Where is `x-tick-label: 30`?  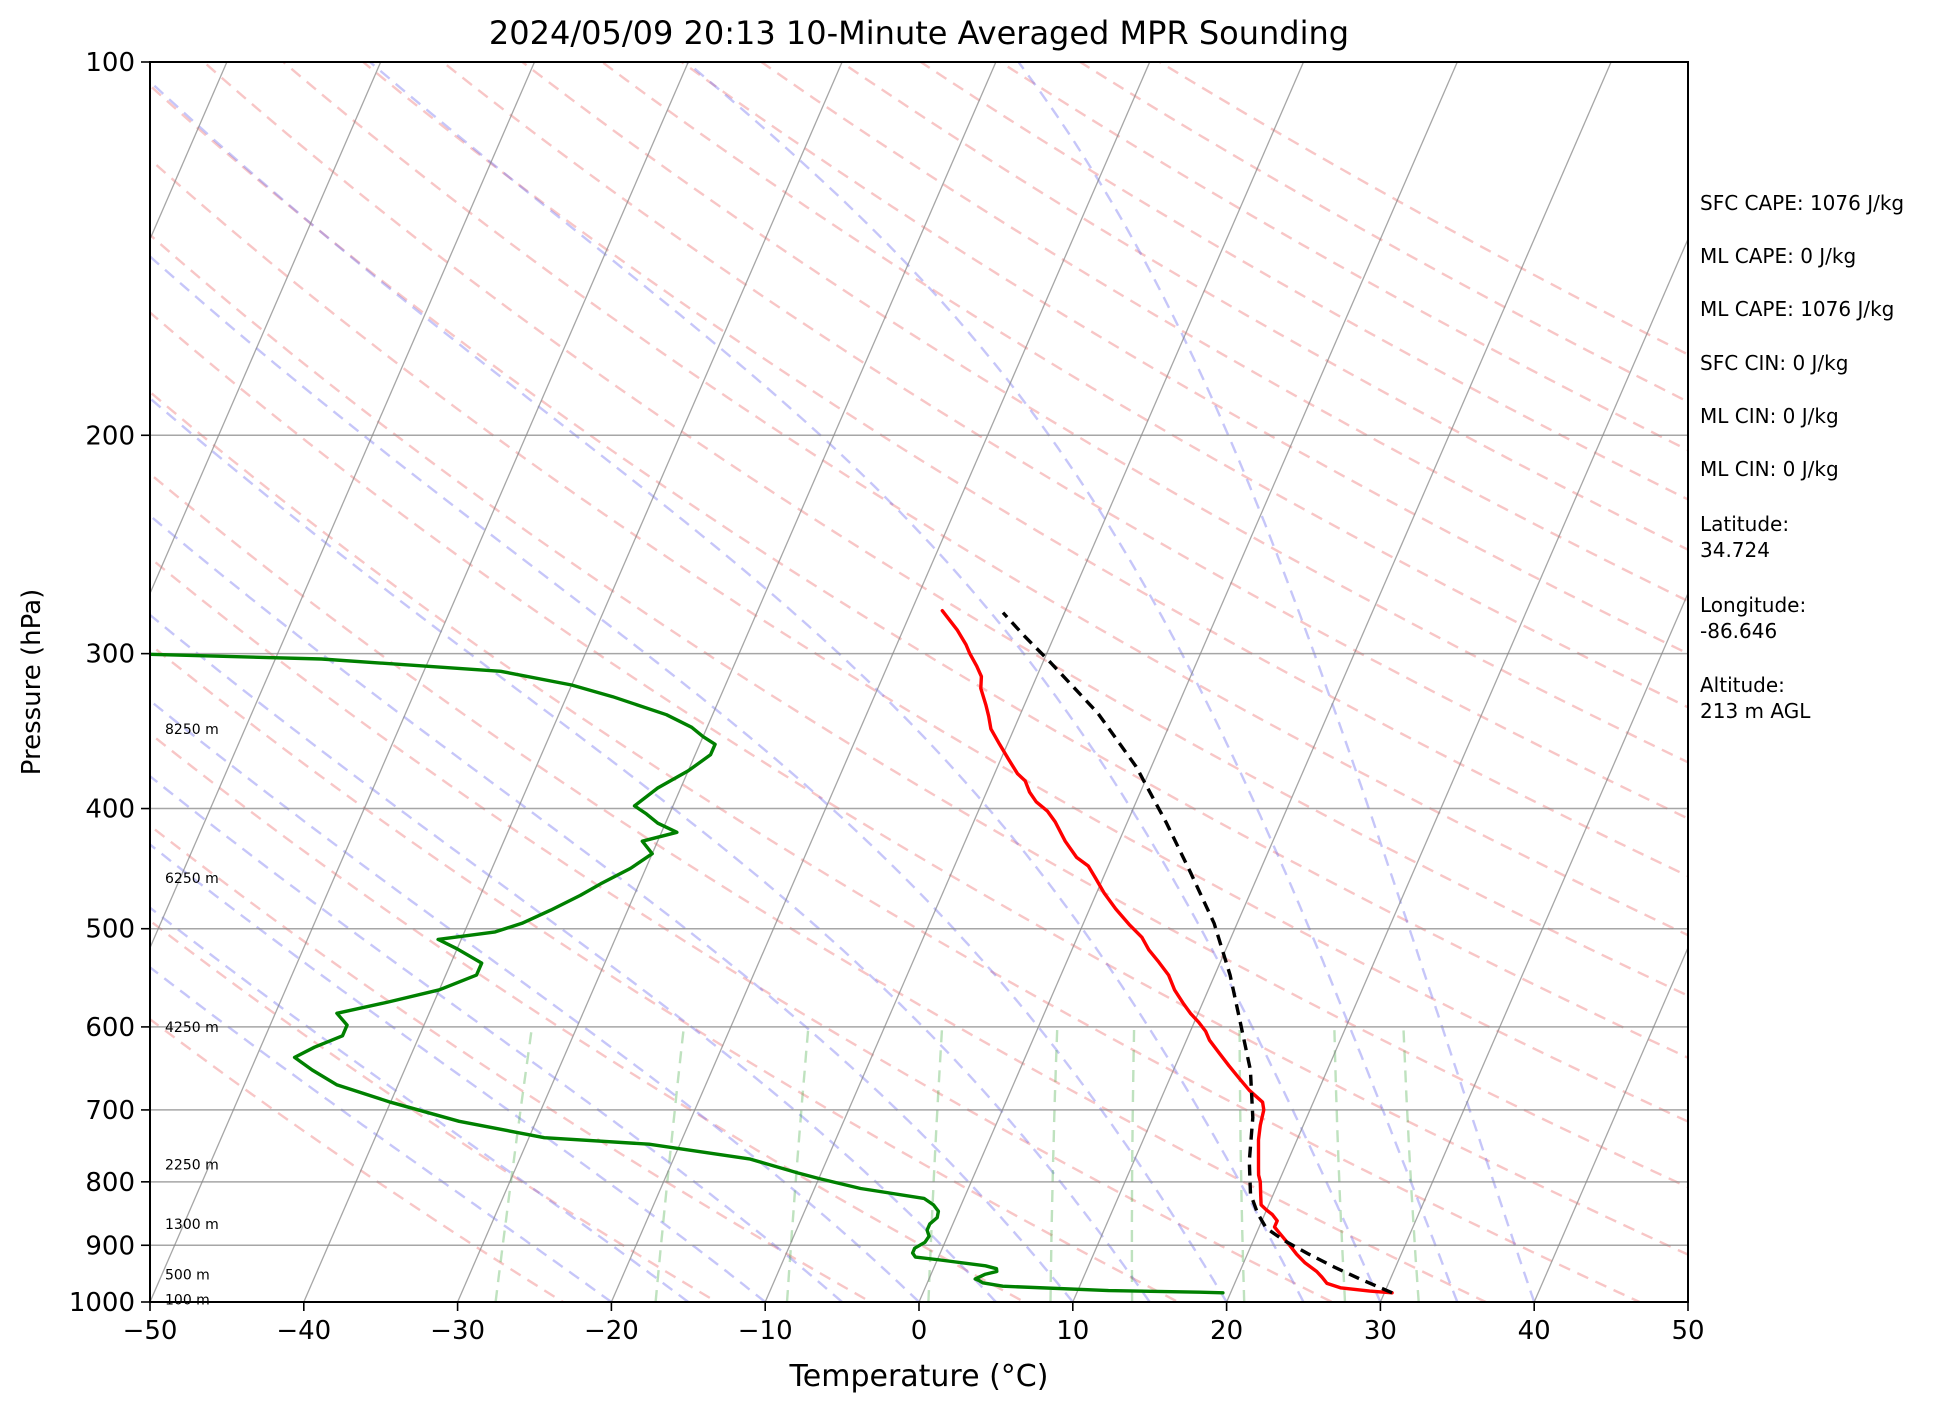
x-tick-label: 30 is located at coordinates (1380, 1331).